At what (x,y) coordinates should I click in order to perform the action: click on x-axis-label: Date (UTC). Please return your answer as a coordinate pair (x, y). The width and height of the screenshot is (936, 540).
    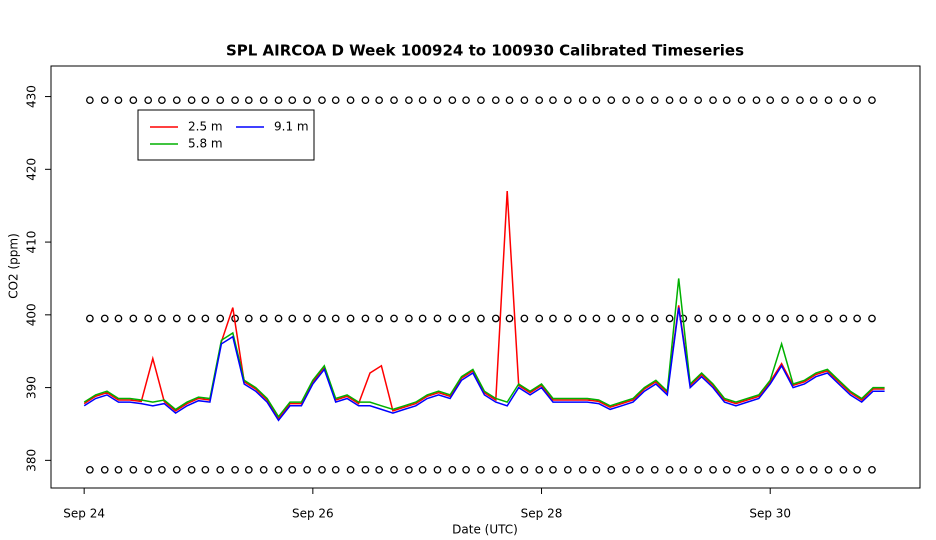
    Looking at the image, I should click on (485, 530).